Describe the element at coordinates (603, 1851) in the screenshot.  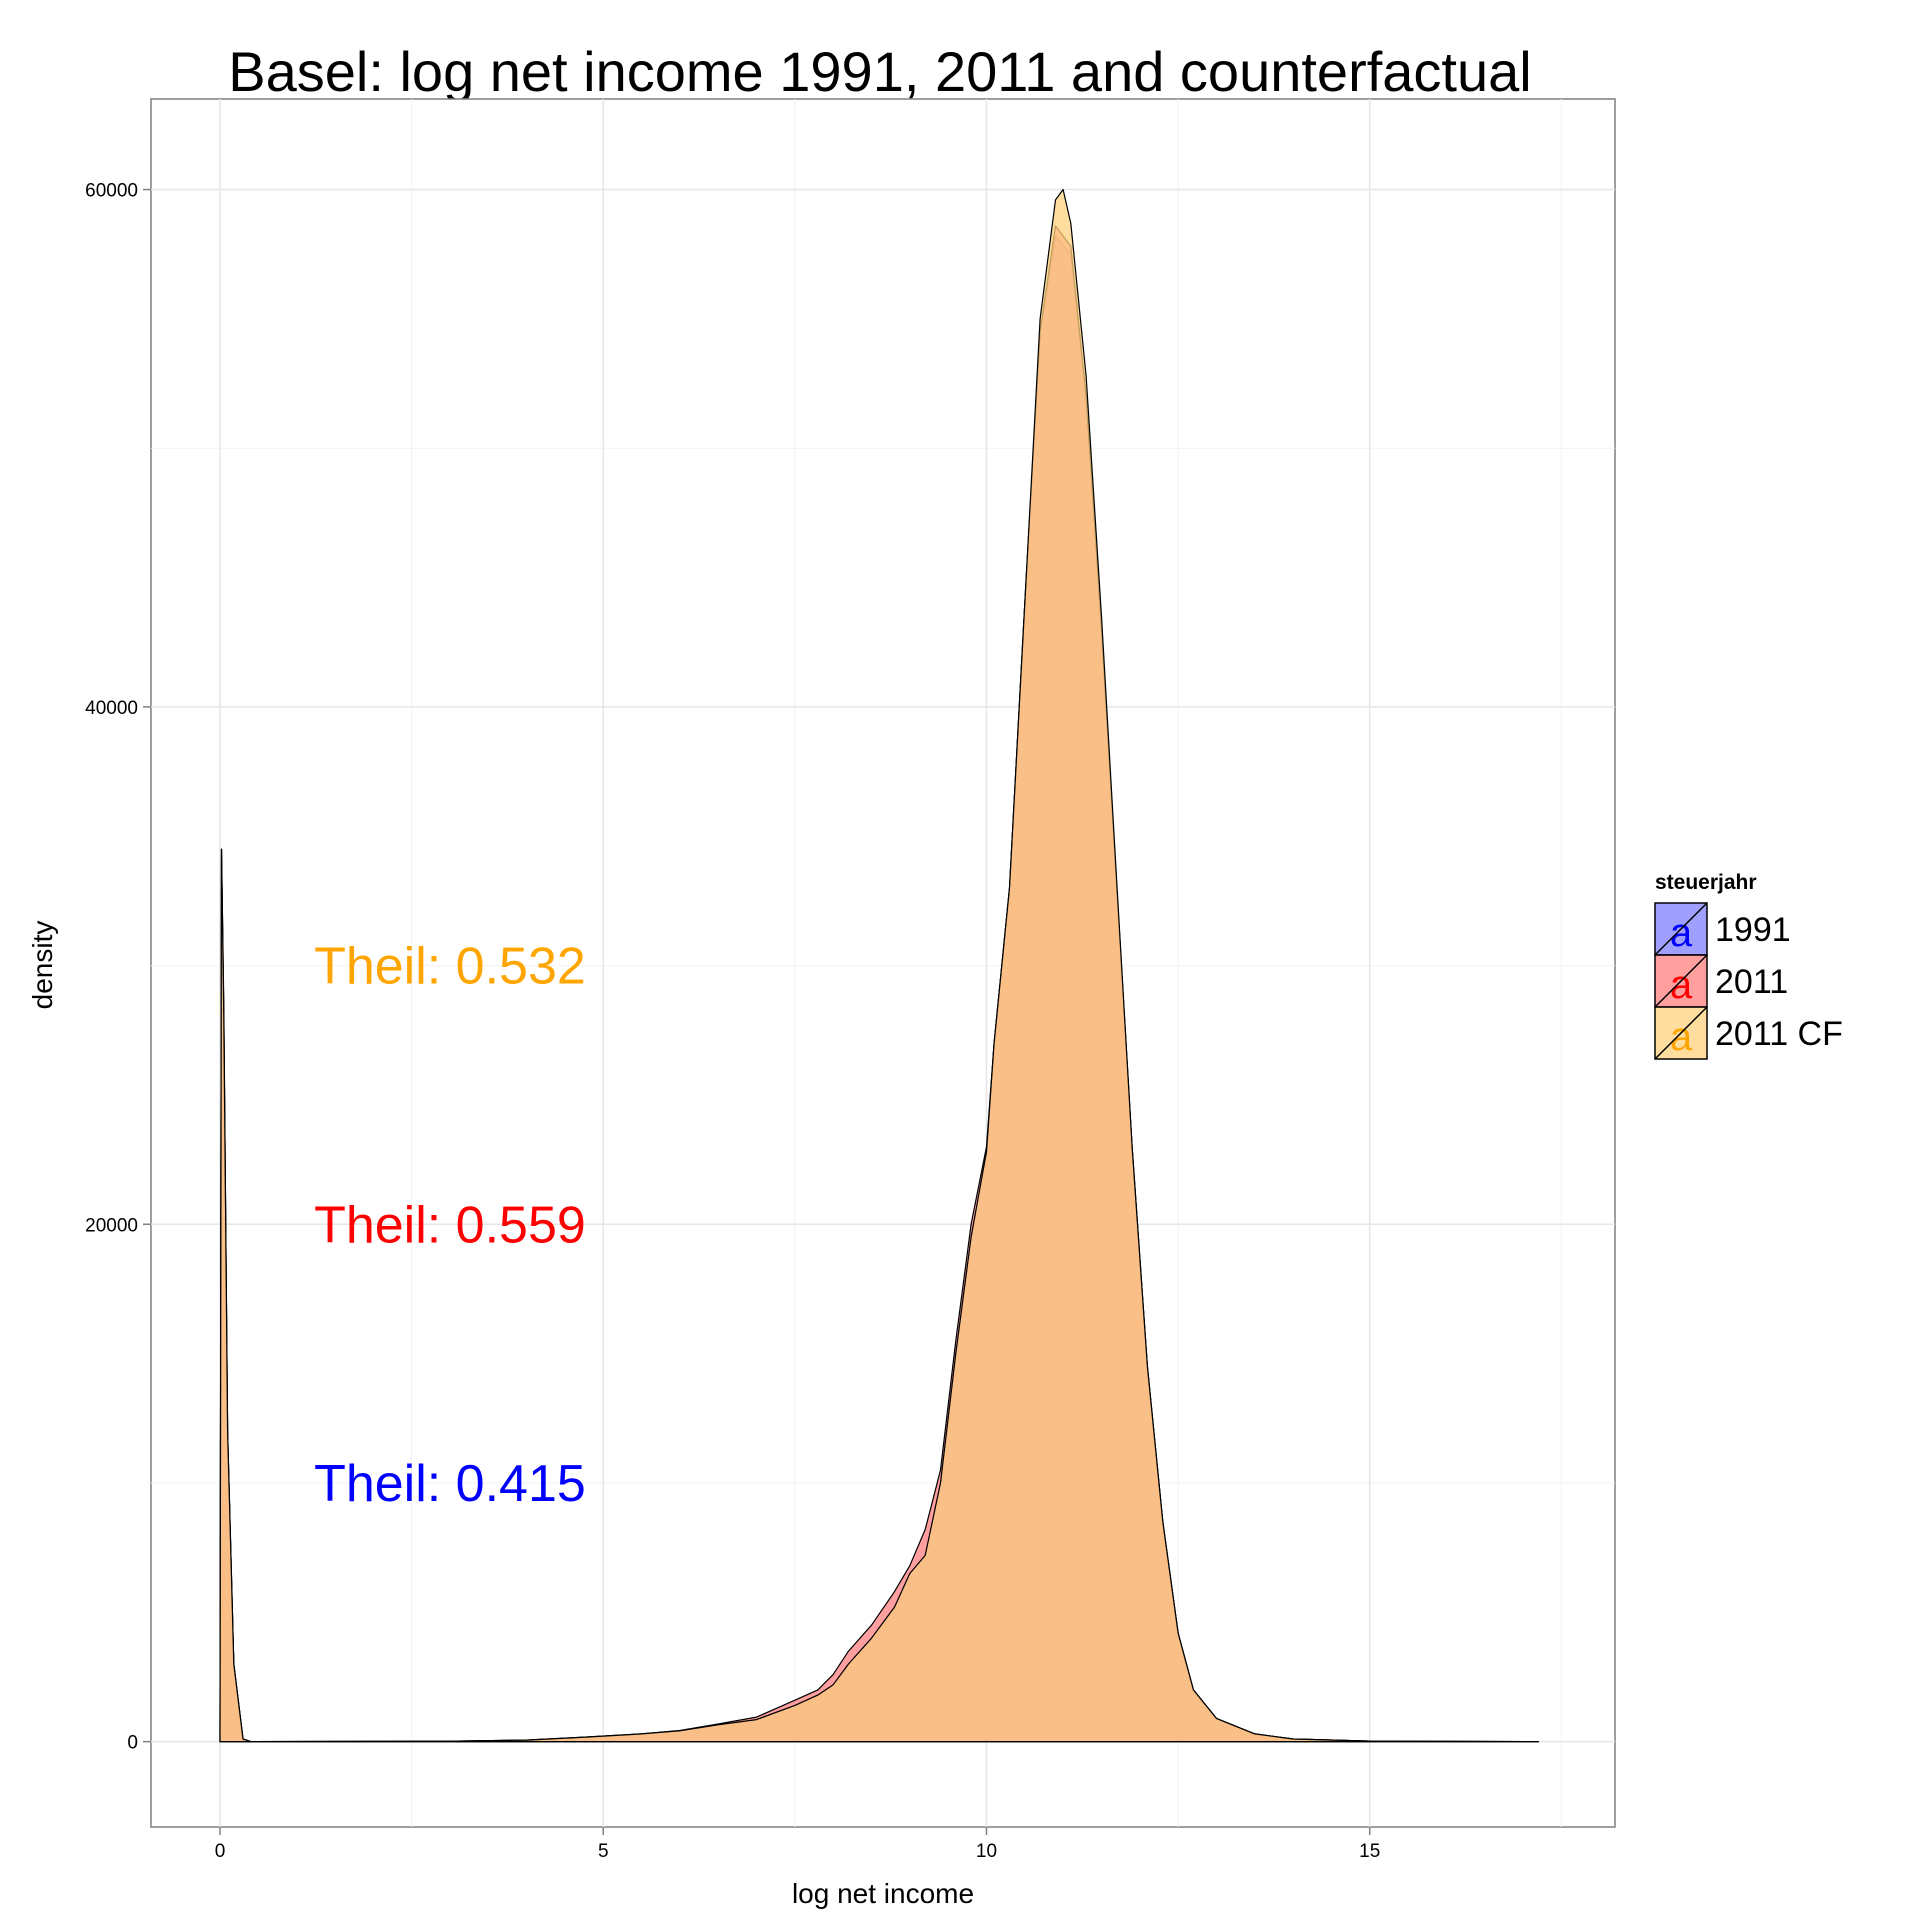
I see `x-tick-label: 5` at that location.